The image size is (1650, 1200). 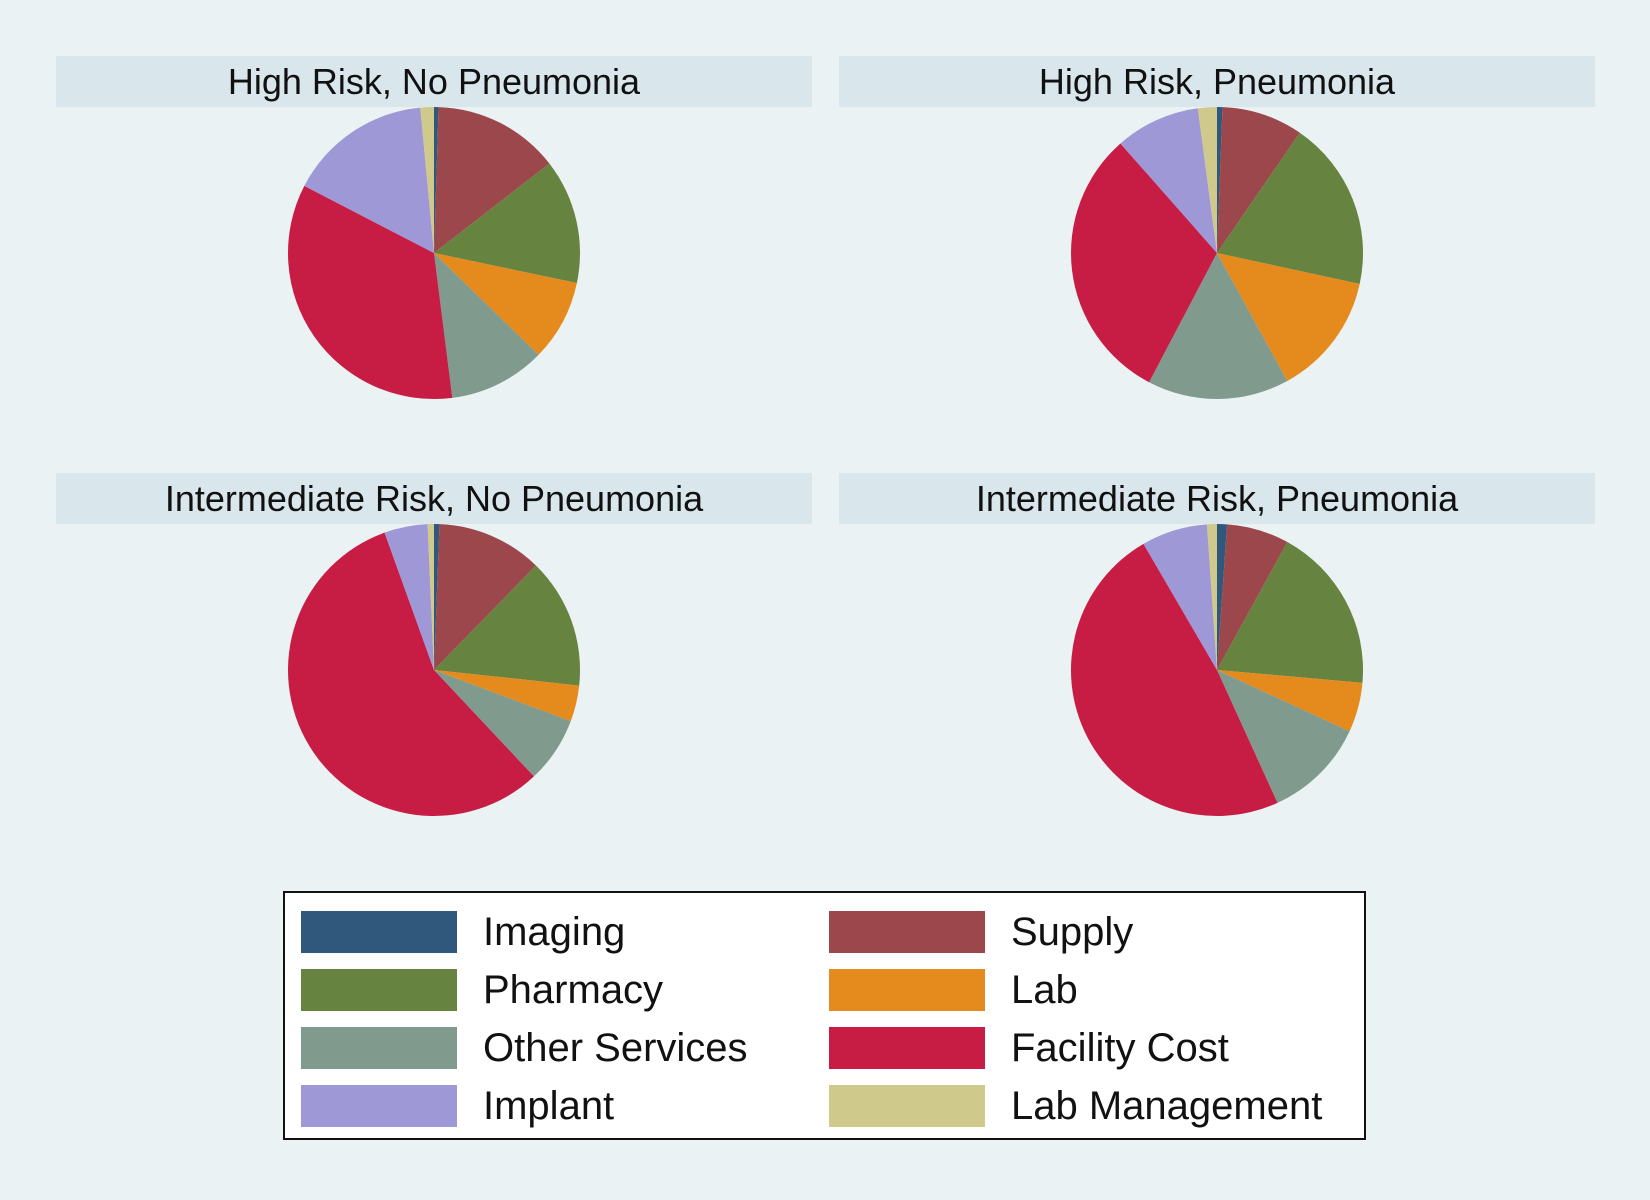 I want to click on pie-chart-intermediate-risk-pneumonia, so click(x=1217, y=670).